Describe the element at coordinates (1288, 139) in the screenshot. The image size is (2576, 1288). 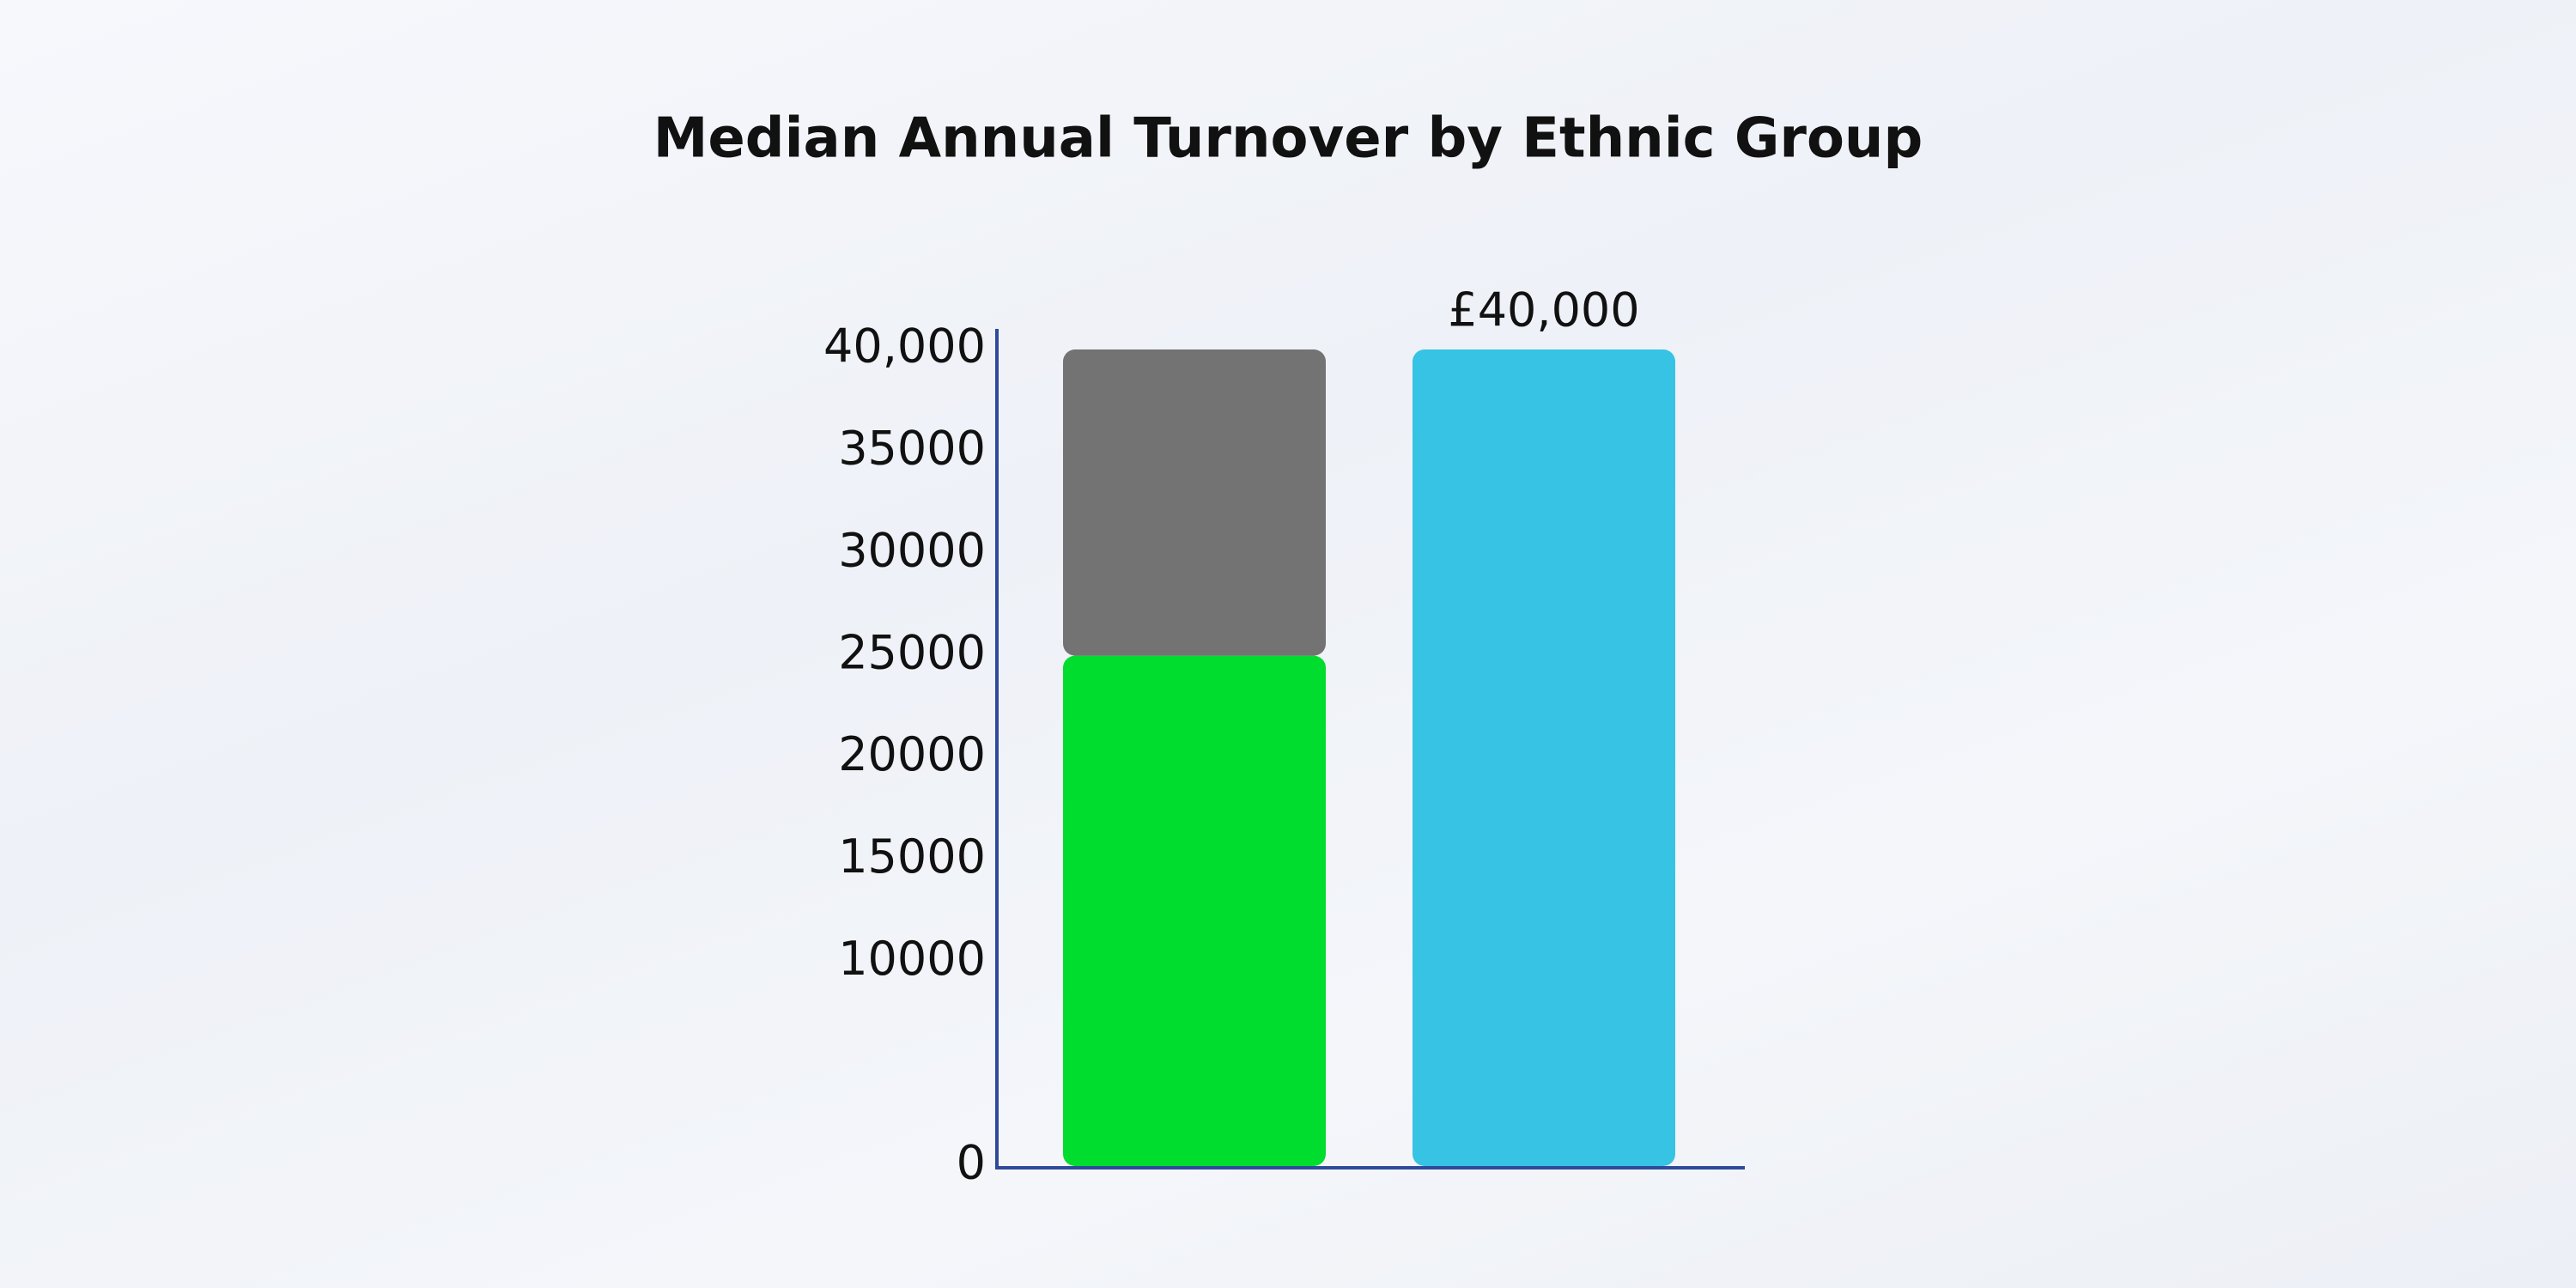
I see `chart-title: Median Annual Turnover by Ethnic Group` at that location.